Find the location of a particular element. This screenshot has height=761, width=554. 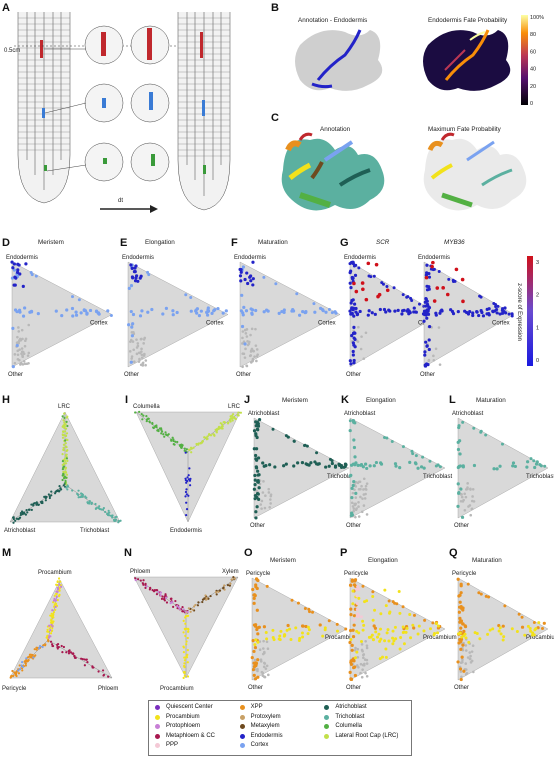

vertex-label-p-right: Procambium is located at coordinates (440, 638).